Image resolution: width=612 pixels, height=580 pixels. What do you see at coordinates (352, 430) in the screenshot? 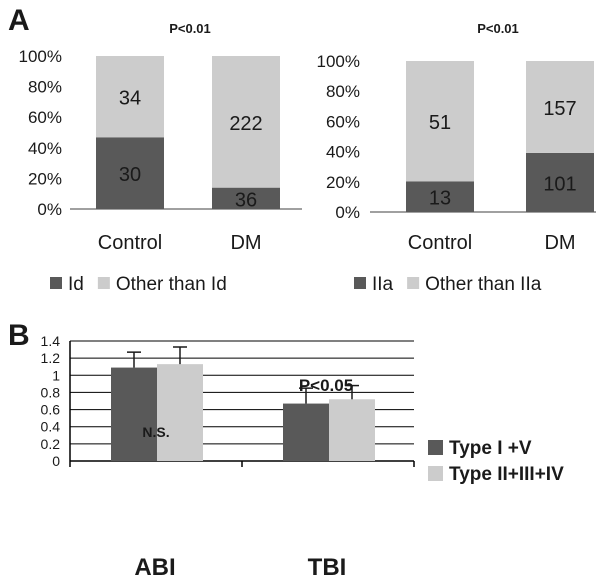
I see `chart-b-bar-tbi-type-ii-iii-iv` at bounding box center [352, 430].